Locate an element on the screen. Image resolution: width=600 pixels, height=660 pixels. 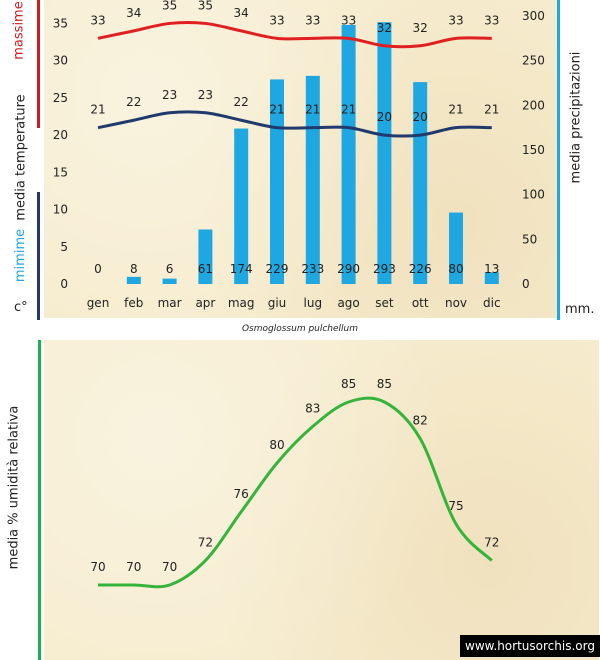
degree-label: c° is located at coordinates (21, 307).